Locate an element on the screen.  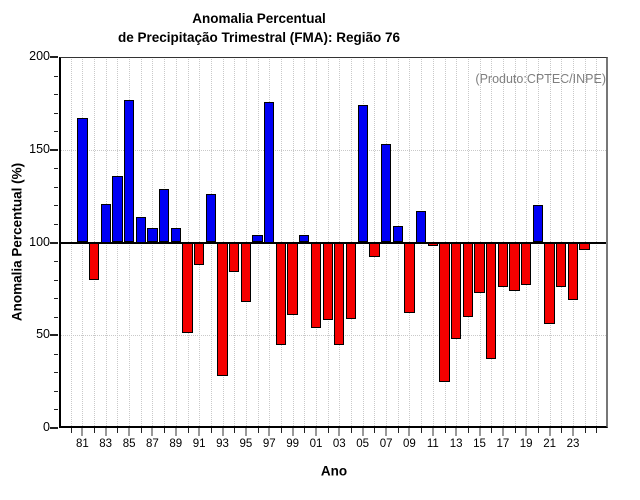
y-tick-label: 0 is located at coordinates (46, 427).